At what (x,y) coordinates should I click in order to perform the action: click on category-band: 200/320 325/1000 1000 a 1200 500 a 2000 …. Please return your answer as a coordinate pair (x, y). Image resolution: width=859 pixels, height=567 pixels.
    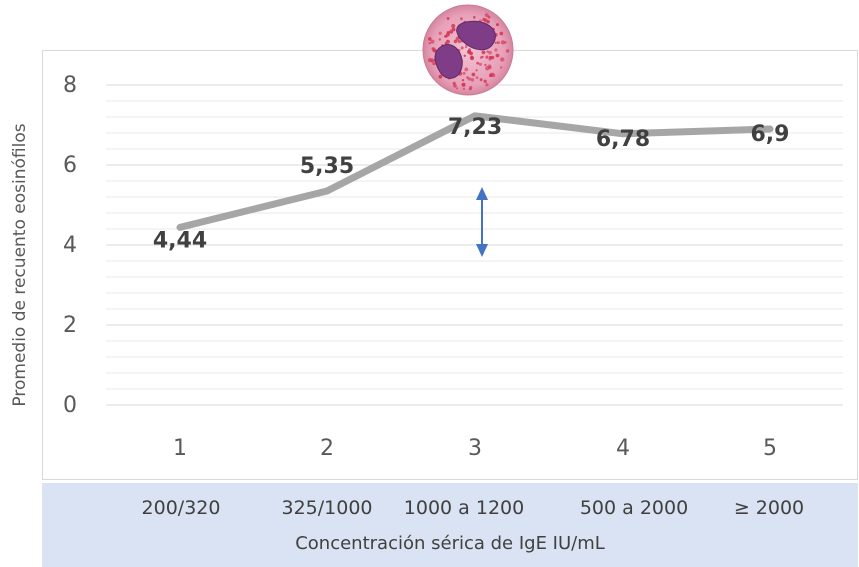
    Looking at the image, I should click on (450, 525).